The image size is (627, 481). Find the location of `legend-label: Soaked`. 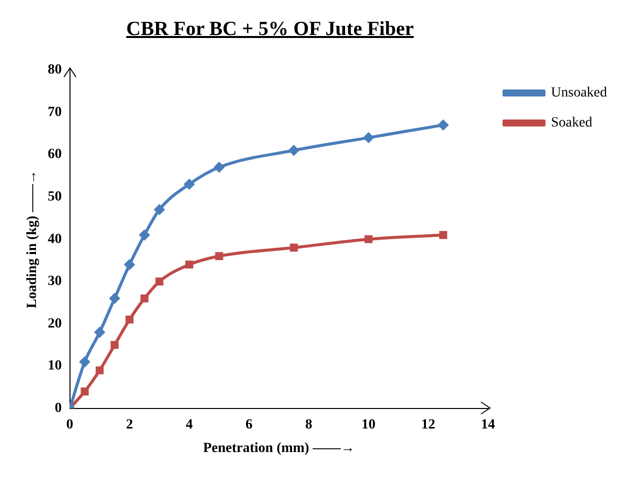

legend-label: Soaked is located at coordinates (571, 123).